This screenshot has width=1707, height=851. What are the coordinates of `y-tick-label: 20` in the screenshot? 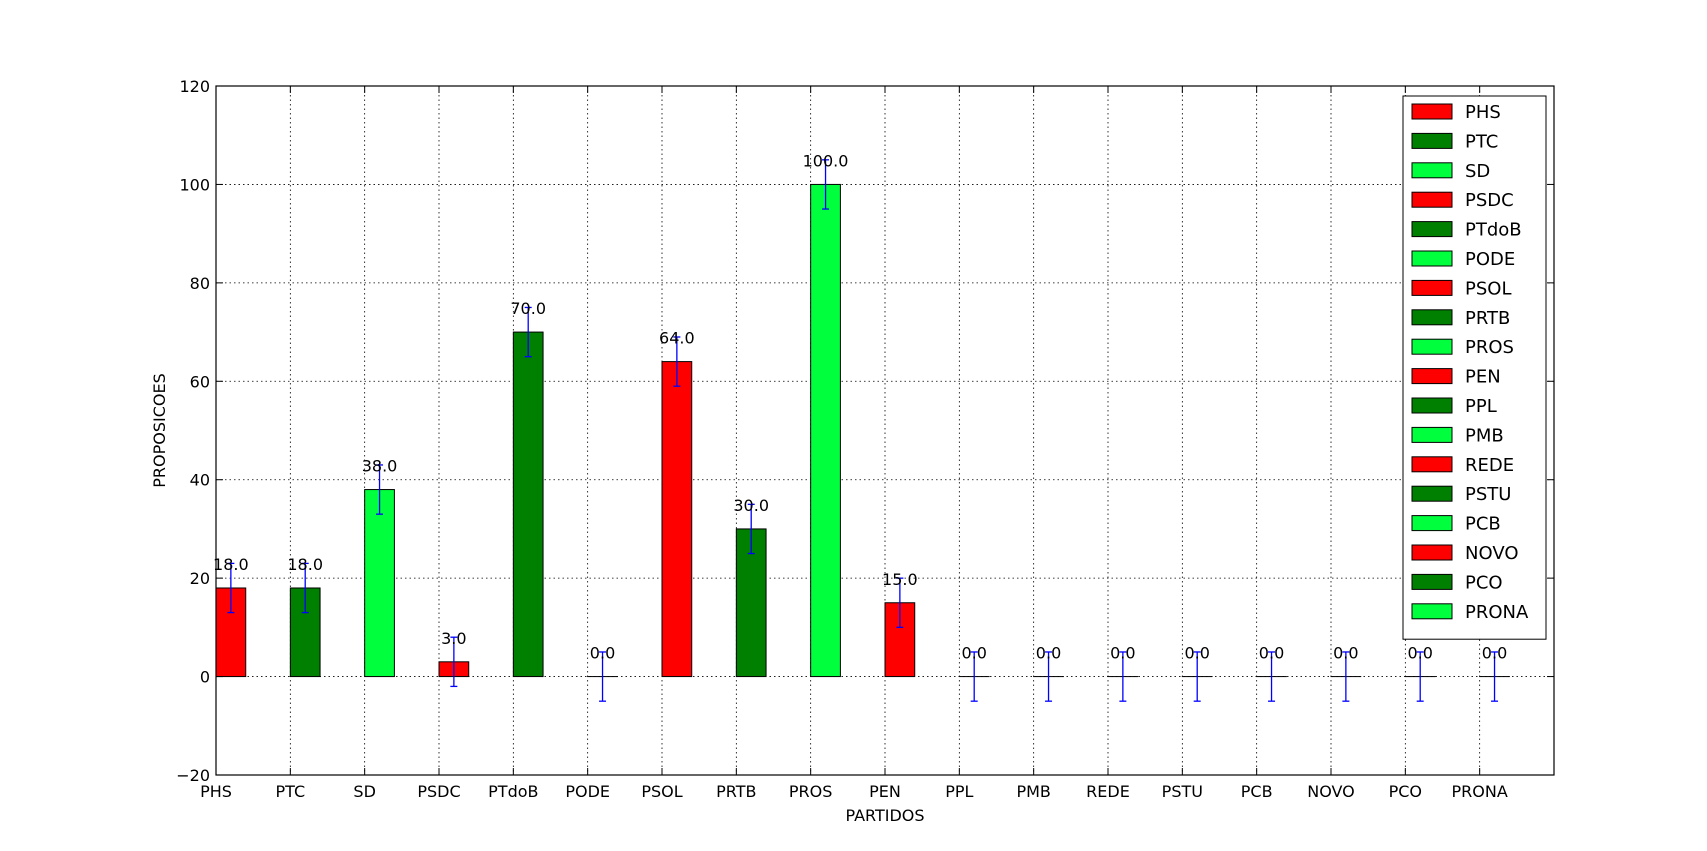 It's located at (200, 578).